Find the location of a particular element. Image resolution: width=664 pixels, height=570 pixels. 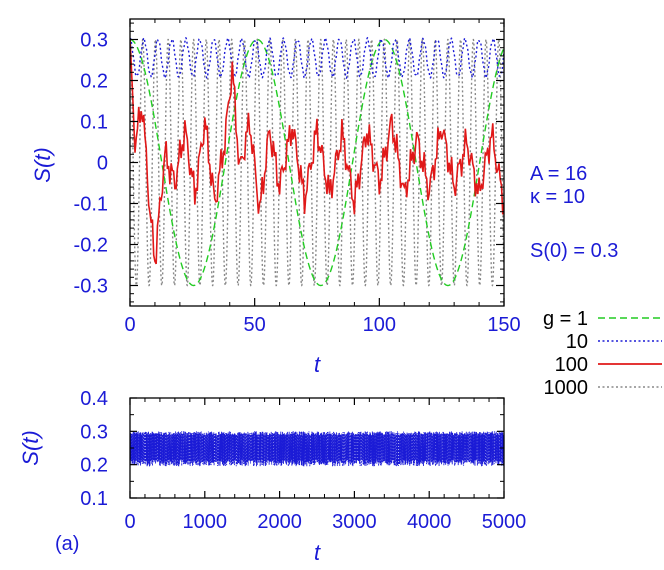

legend-label: 10 is located at coordinates (577, 342).